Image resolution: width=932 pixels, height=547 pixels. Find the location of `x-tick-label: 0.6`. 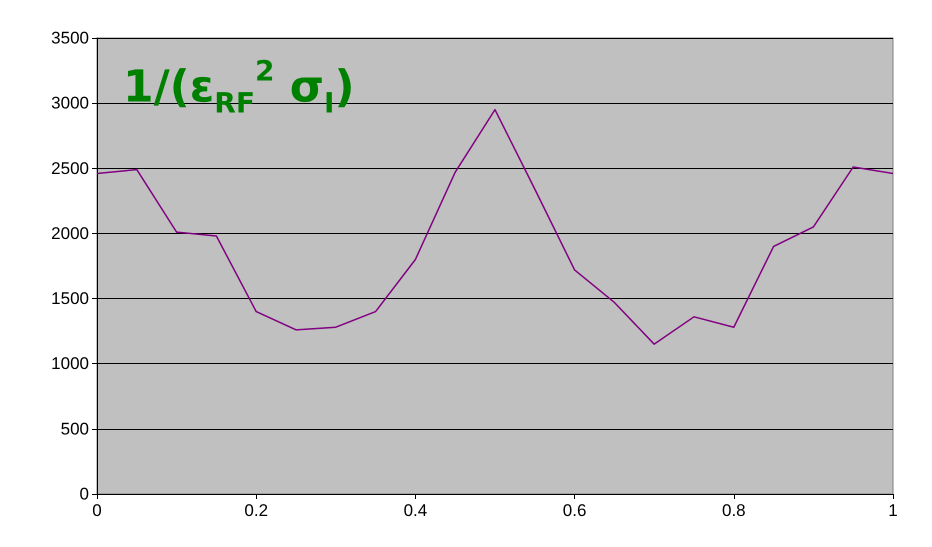

x-tick-label: 0.6 is located at coordinates (574, 510).